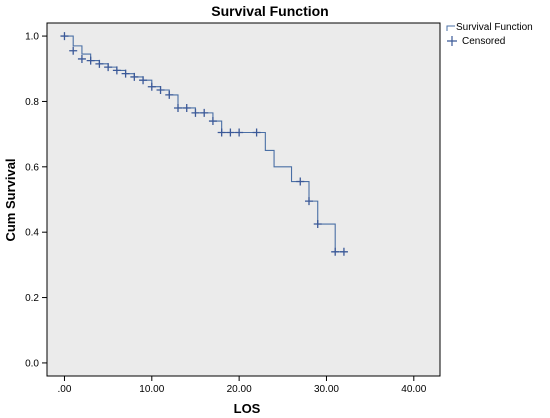  I want to click on y-axis-label: Cum Survival, so click(10, 199).